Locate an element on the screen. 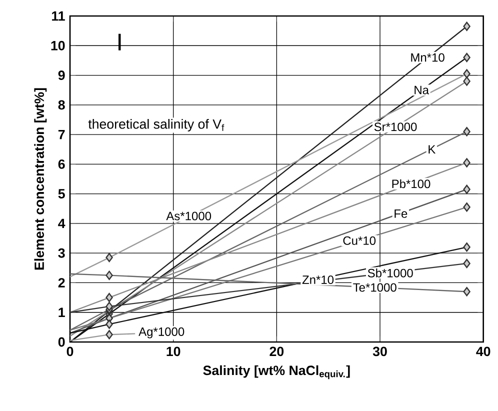  x-tick-label: 30 is located at coordinates (379, 351).